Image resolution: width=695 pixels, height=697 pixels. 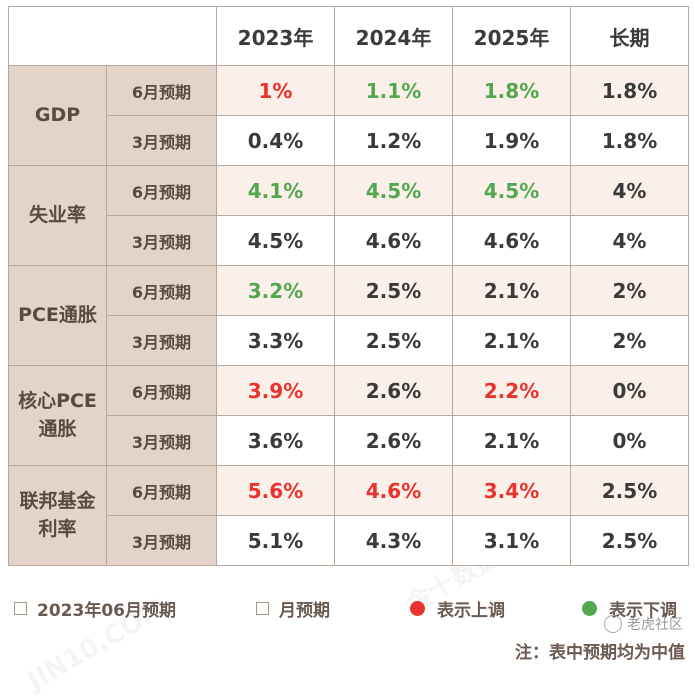 I want to click on table-row: 核心PCE 通胀 6月预期 3.9% 2.6% 2.2% 0%, so click(x=348, y=415).